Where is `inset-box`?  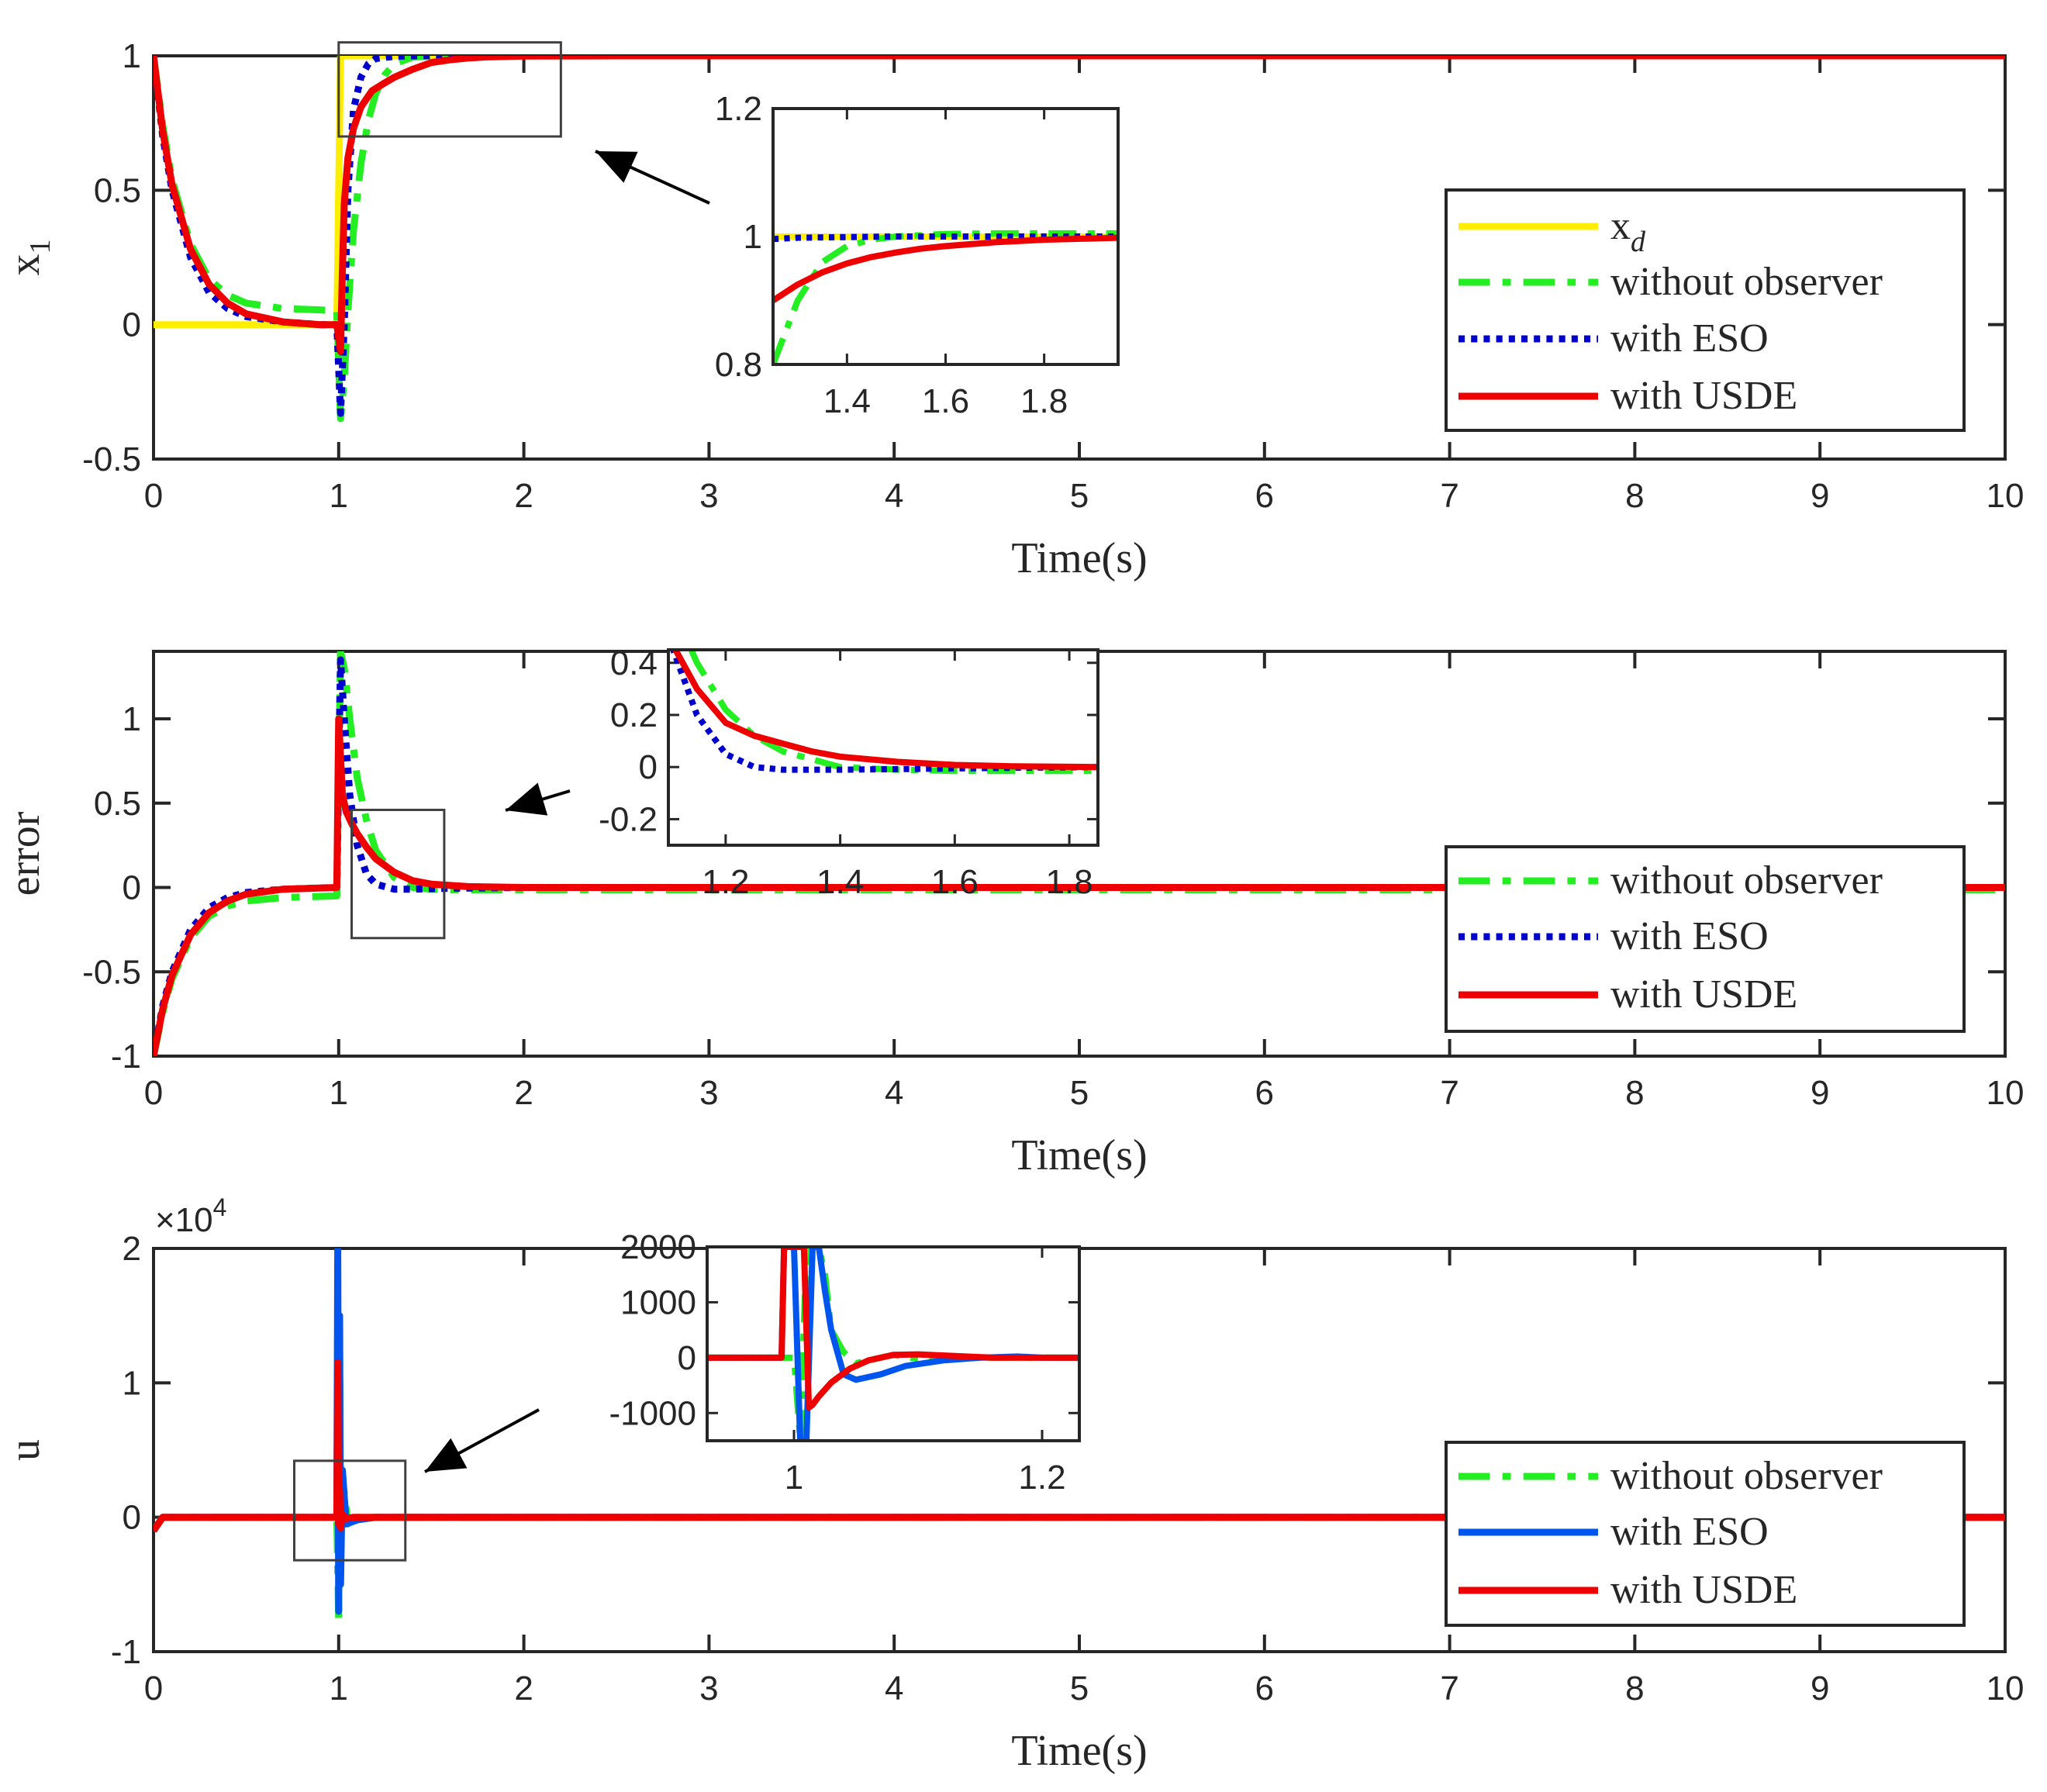 inset-box is located at coordinates (893, 1343).